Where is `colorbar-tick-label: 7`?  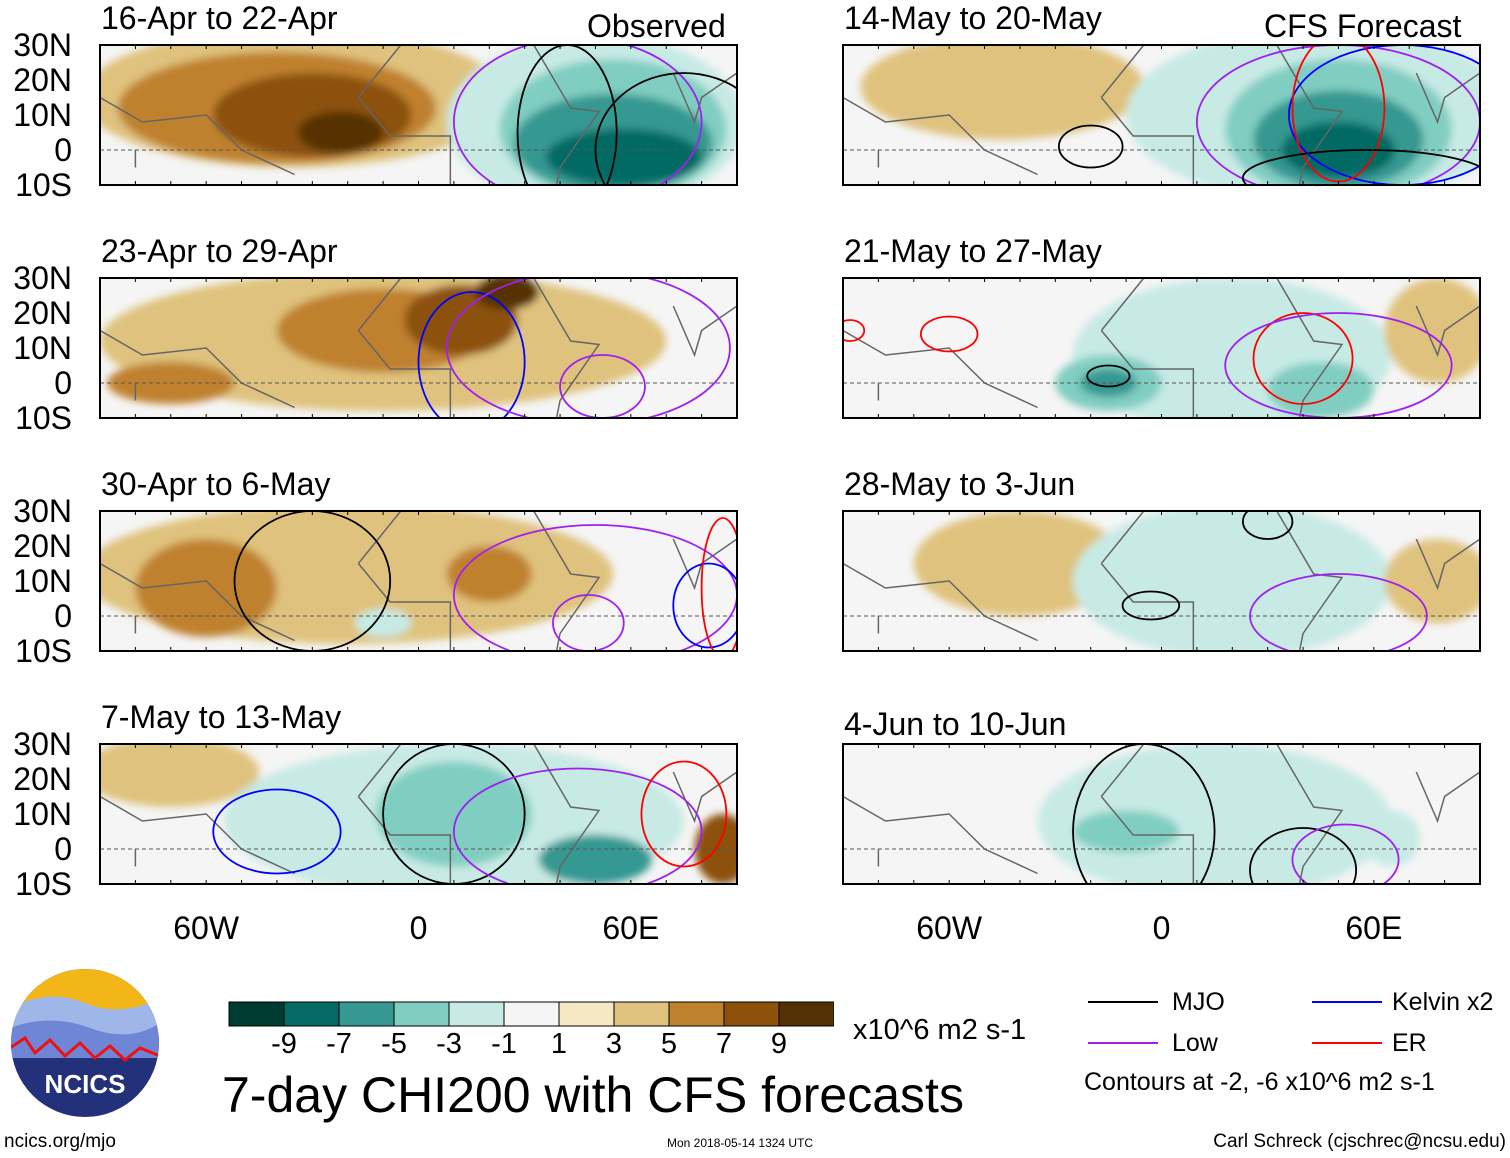
colorbar-tick-label: 7 is located at coordinates (724, 1044).